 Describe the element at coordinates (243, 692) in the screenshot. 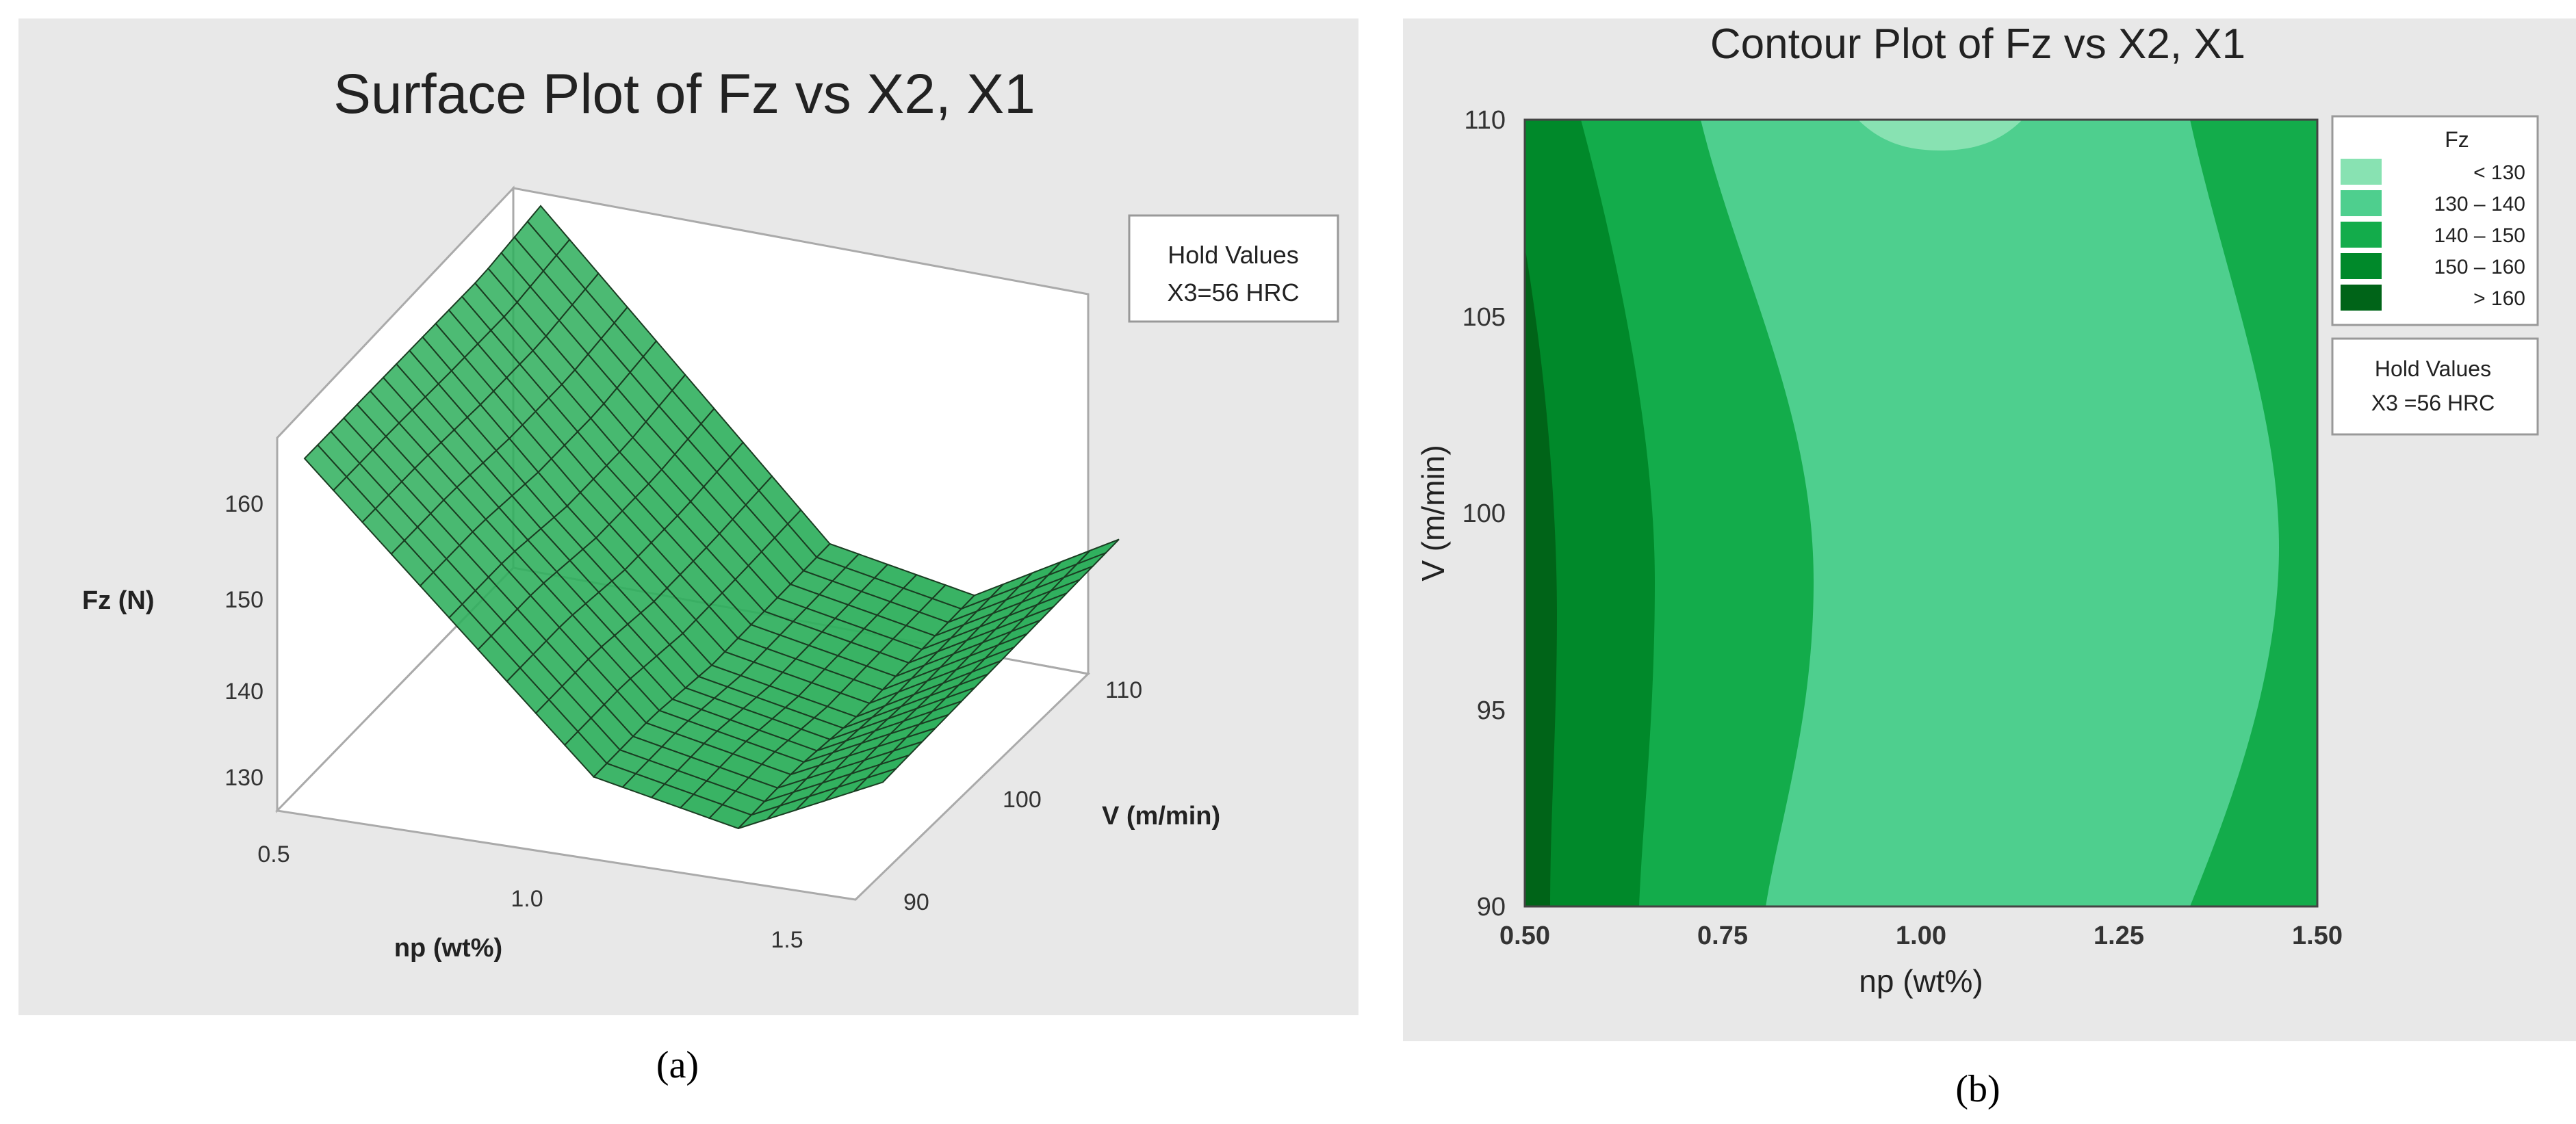

I see `z-tick: 140` at that location.